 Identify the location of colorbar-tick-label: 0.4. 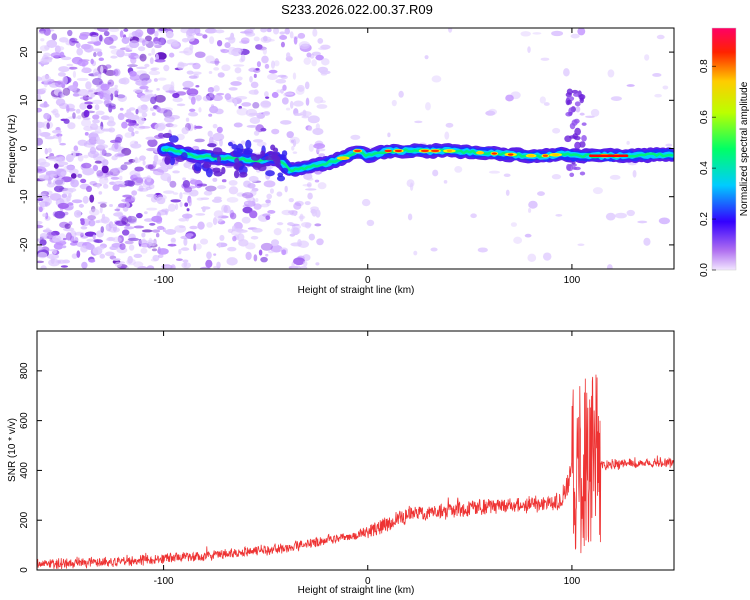
(704, 168).